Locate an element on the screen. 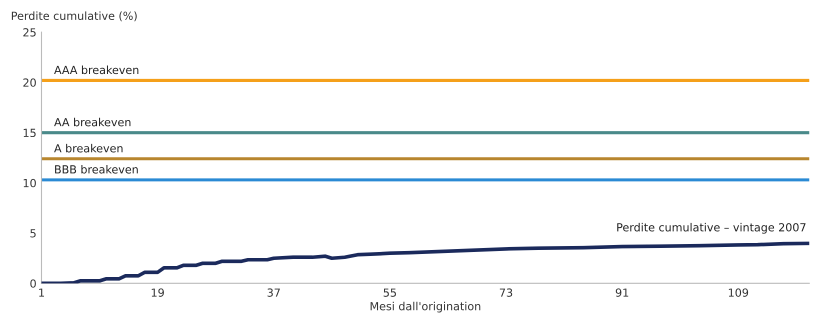 Image resolution: width=830 pixels, height=322 pixels. ref-line-label: AA breakeven is located at coordinates (92, 122).